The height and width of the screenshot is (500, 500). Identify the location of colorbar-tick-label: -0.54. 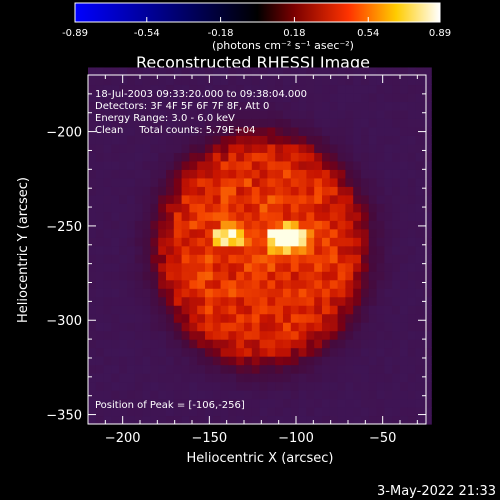
(147, 33).